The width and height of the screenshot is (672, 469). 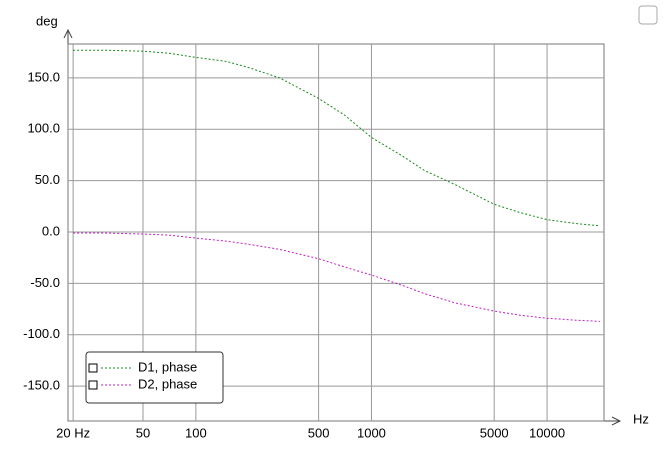 What do you see at coordinates (43, 128) in the screenshot?
I see `y-tick-label: 100.0` at bounding box center [43, 128].